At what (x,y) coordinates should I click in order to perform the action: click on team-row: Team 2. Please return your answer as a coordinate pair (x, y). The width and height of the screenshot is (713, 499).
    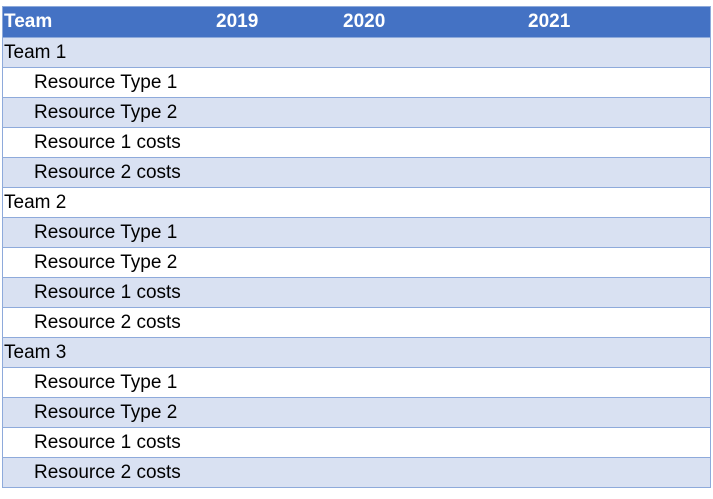
    Looking at the image, I should click on (356, 202).